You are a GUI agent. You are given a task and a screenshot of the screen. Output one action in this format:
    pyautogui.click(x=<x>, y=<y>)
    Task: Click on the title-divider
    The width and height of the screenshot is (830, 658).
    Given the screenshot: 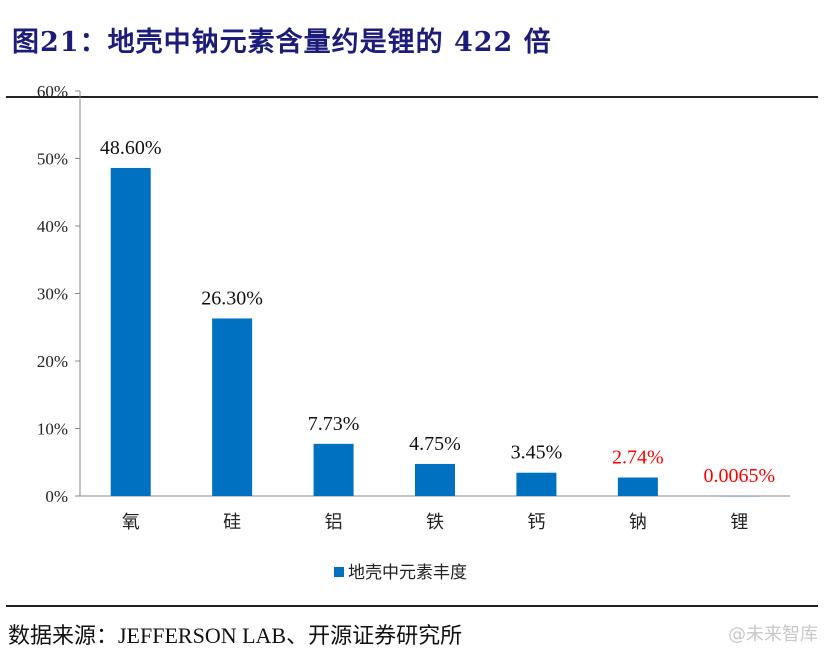 What is the action you would take?
    pyautogui.click(x=412, y=97)
    